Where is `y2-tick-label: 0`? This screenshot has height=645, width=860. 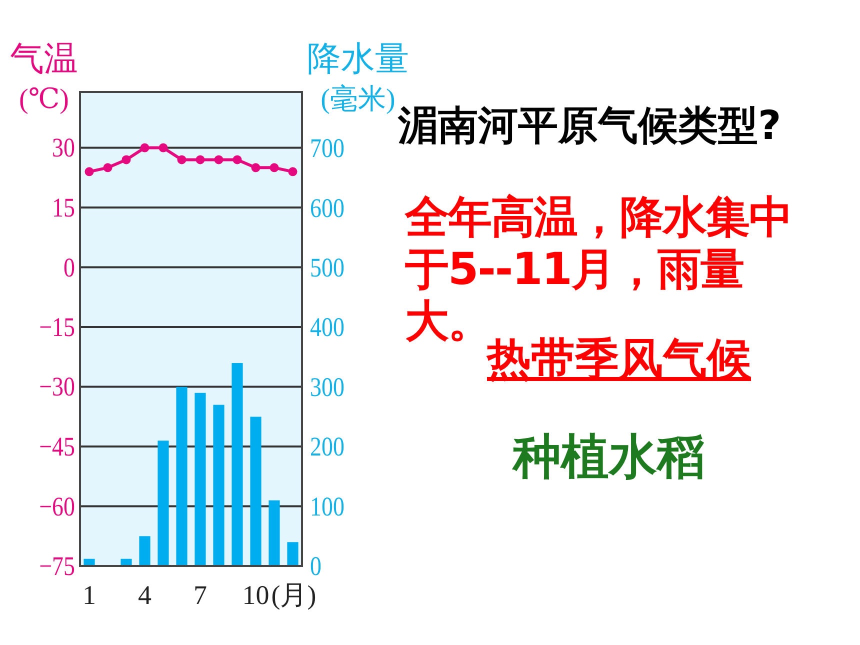
y2-tick-label: 0 is located at coordinates (316, 567).